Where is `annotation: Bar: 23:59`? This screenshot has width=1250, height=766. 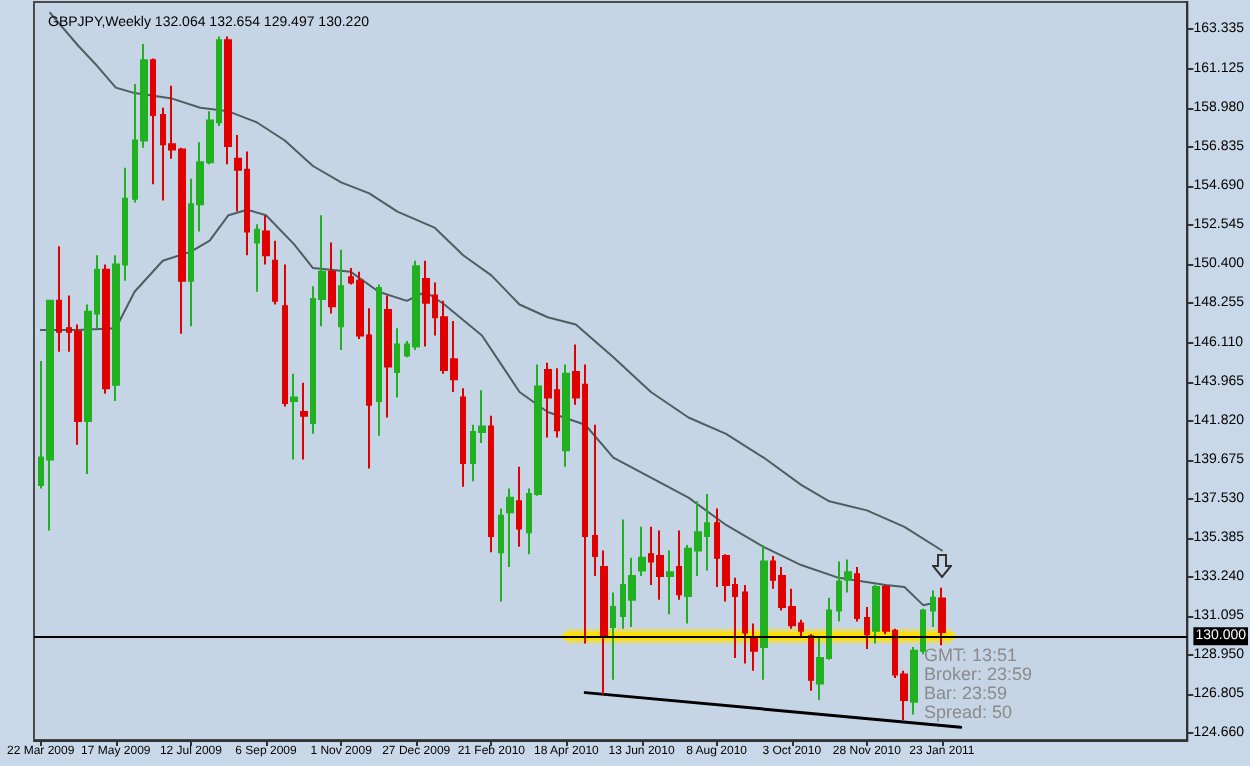
annotation: Bar: 23:59 is located at coordinates (966, 693).